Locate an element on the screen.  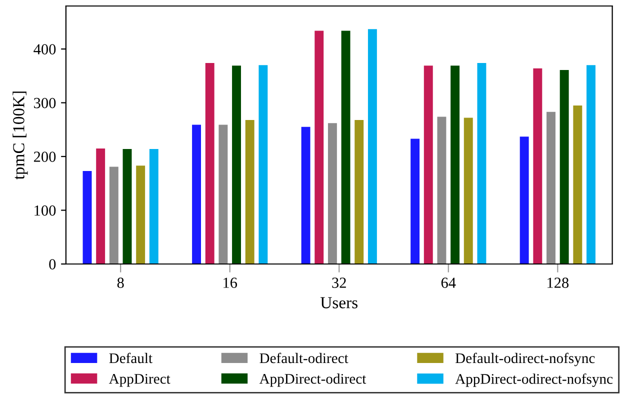
legend-label: Default-odirect is located at coordinates (304, 358).